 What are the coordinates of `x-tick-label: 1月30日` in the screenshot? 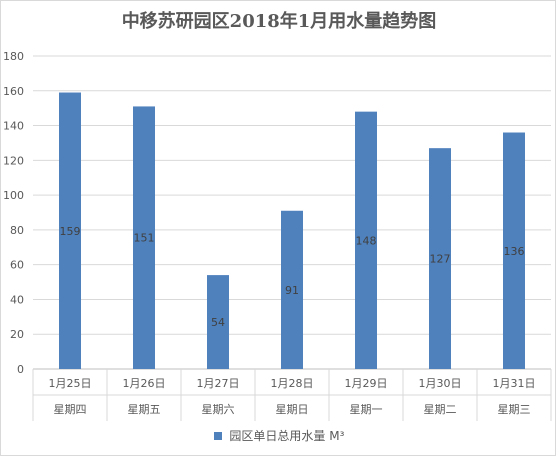 It's located at (440, 383).